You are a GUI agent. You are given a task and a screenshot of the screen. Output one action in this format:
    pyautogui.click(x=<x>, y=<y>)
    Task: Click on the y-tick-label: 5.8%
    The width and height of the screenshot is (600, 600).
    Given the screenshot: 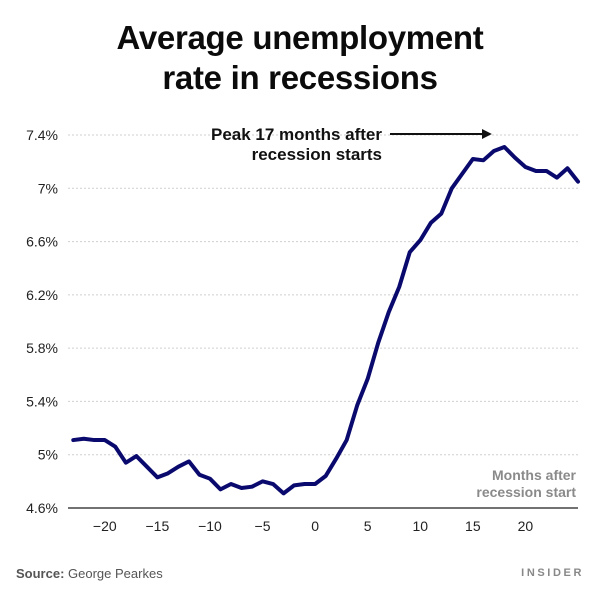 What is the action you would take?
    pyautogui.click(x=42, y=348)
    